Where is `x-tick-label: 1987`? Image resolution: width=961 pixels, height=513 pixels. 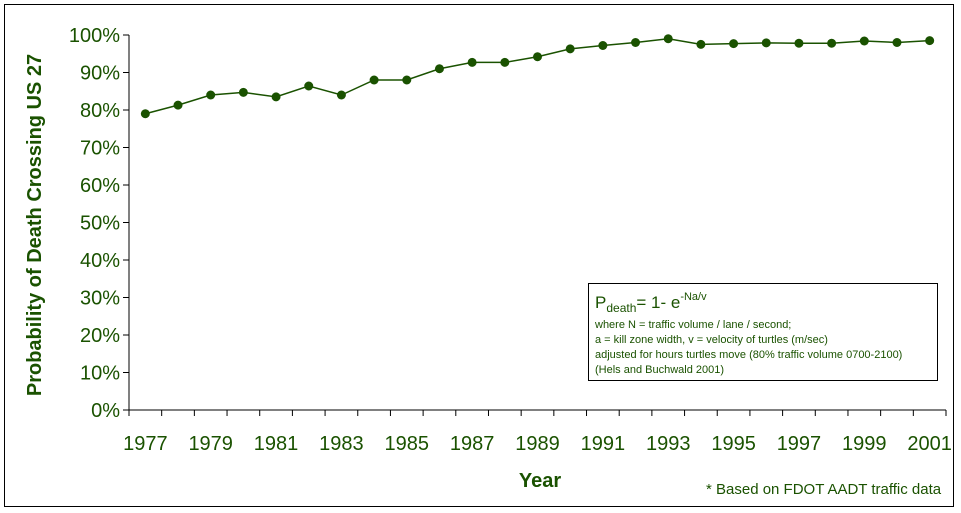 x-tick-label: 1987 is located at coordinates (472, 444).